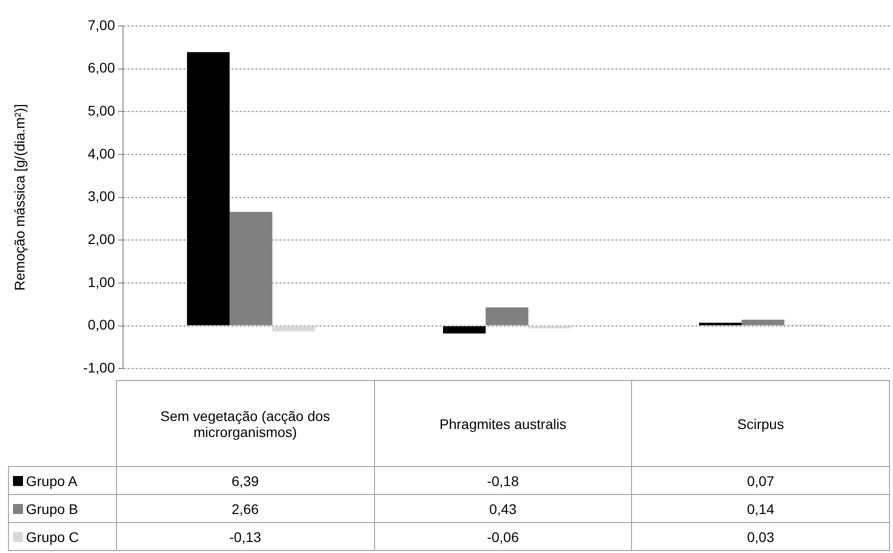 This screenshot has width=893, height=553. Describe the element at coordinates (245, 536) in the screenshot. I see `data-label: -0,13` at that location.